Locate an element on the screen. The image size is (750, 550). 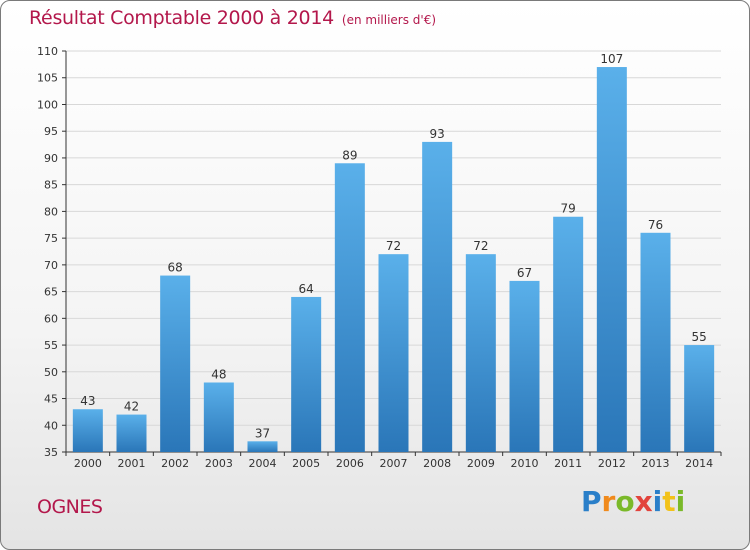
data-label-2011: 79 is located at coordinates (568, 209).